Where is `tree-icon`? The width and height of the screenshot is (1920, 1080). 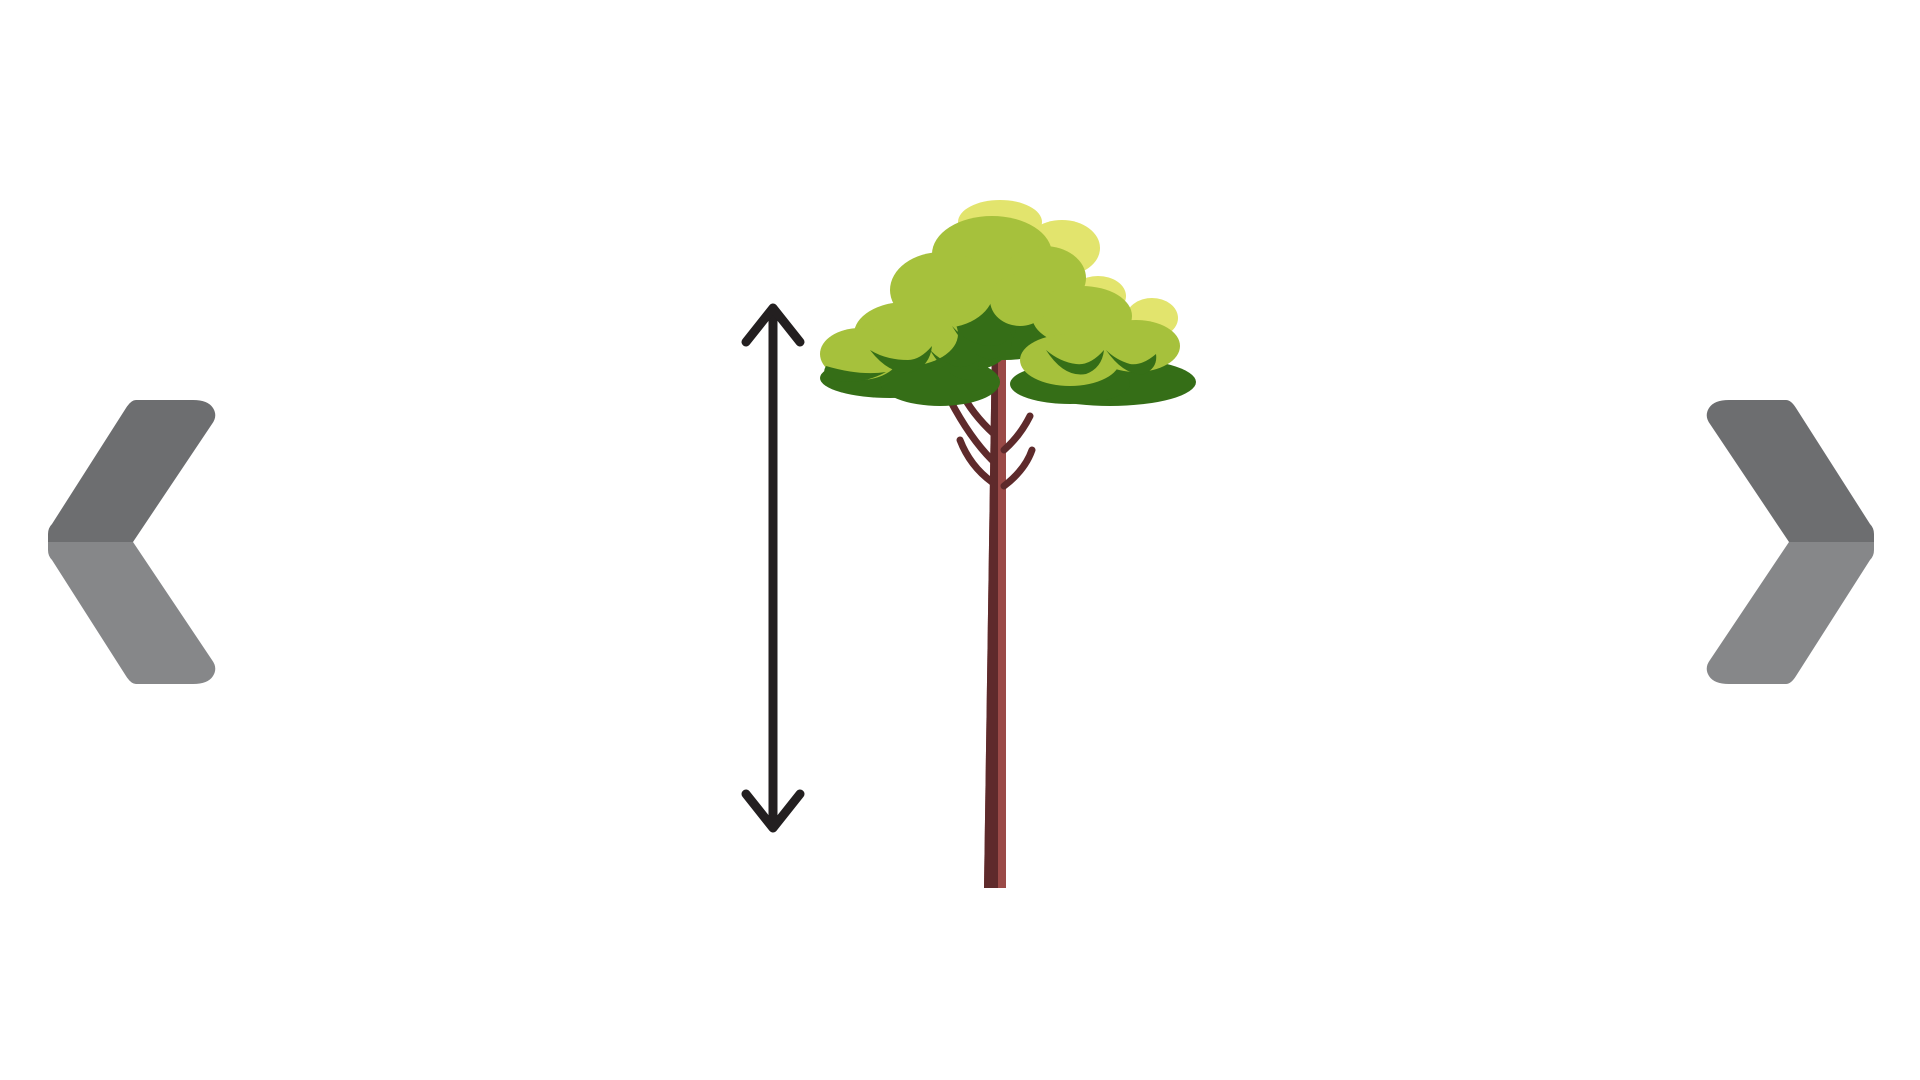 tree-icon is located at coordinates (1008, 544).